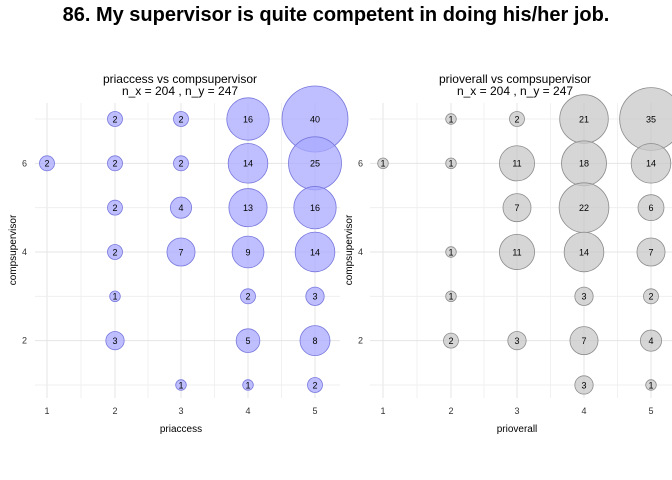  What do you see at coordinates (517, 429) in the screenshot?
I see `x-axis-label: prioverall` at bounding box center [517, 429].